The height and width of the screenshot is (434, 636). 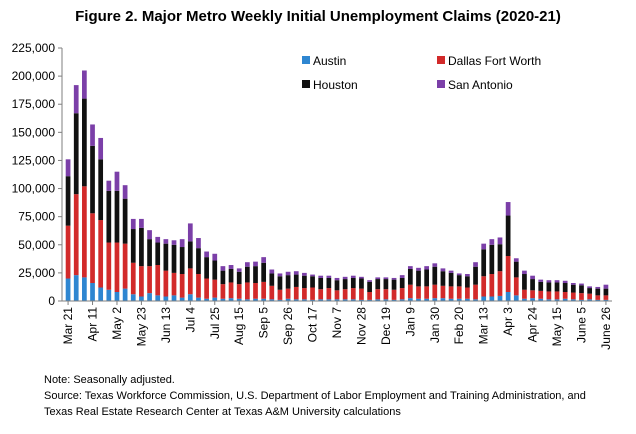 What do you see at coordinates (508, 321) in the screenshot?
I see `x-tick-label: Apr 3` at bounding box center [508, 321].